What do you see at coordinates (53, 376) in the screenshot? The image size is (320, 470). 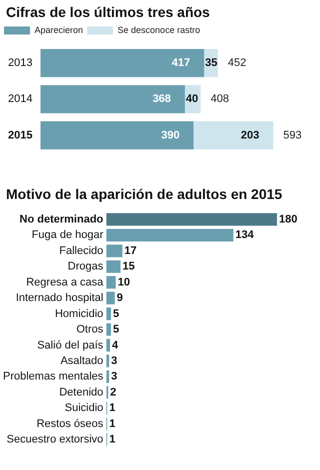 I see `y-tick-label: Problemas mentales` at bounding box center [53, 376].